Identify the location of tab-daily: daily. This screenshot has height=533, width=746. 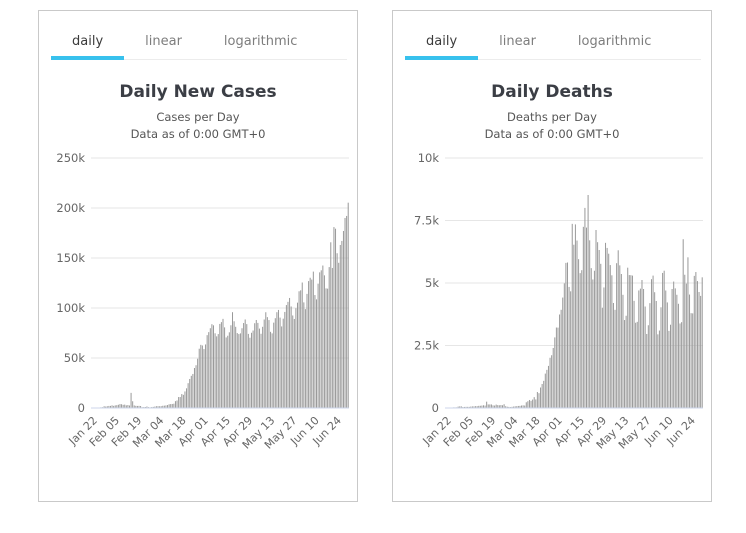
(88, 42).